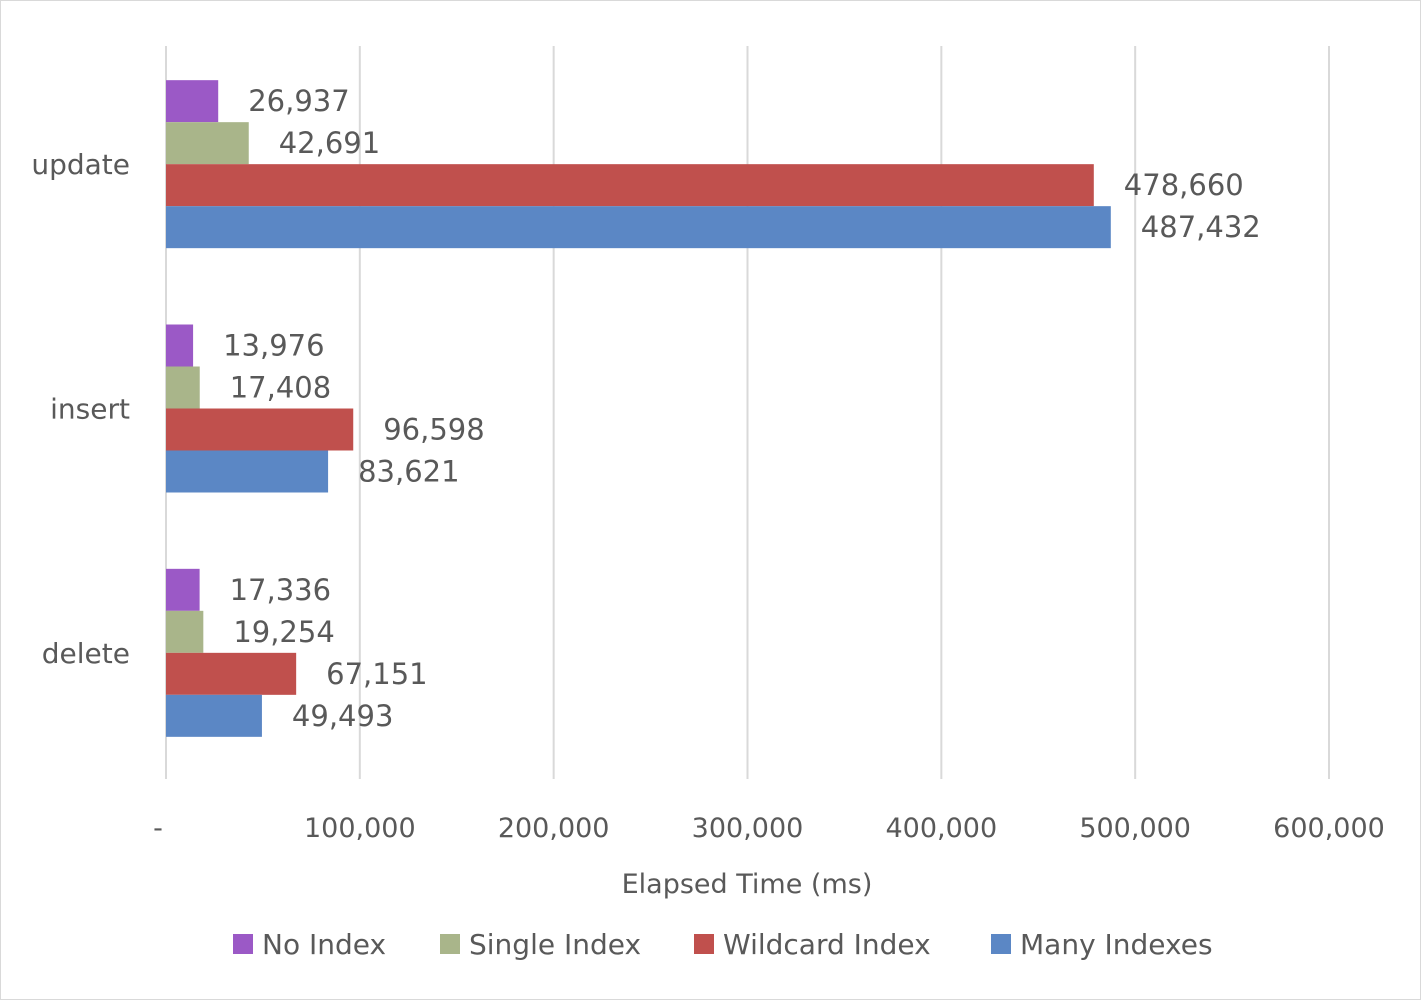  Describe the element at coordinates (280, 590) in the screenshot. I see `data-label: 17,336` at that location.